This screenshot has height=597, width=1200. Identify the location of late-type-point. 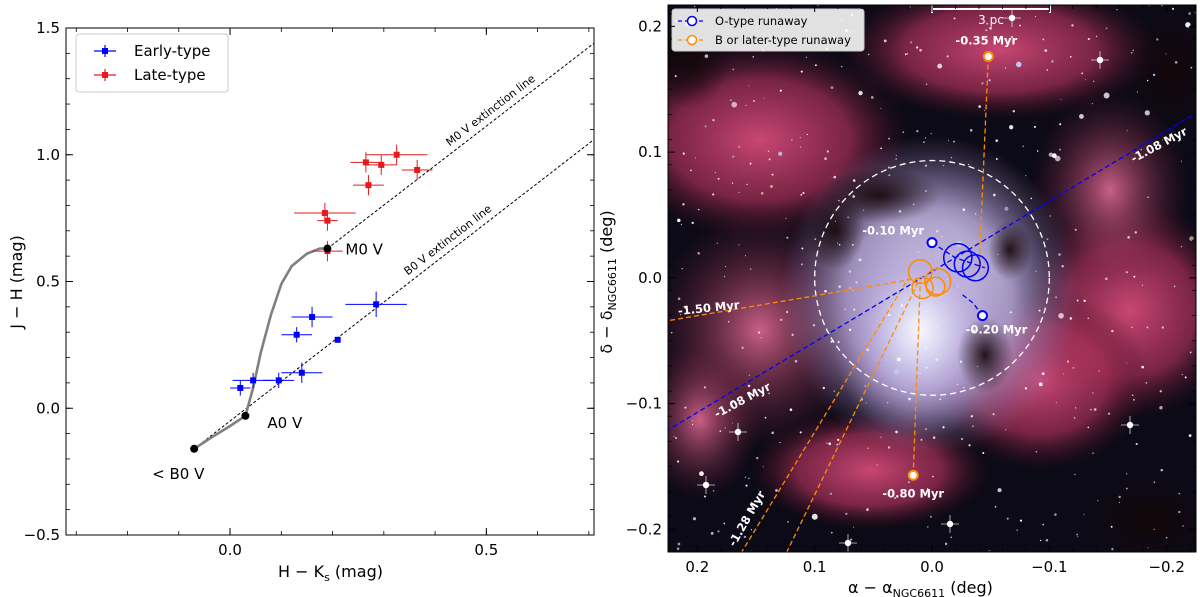
(396, 154).